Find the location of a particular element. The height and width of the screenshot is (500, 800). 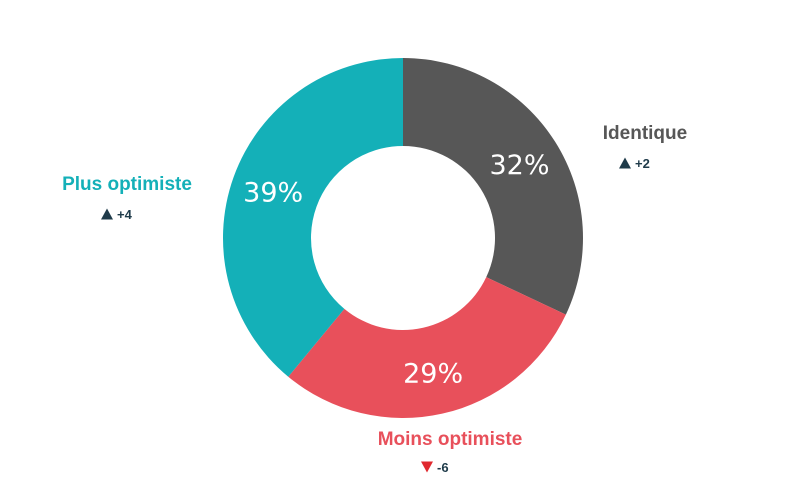

triangle-down-icon-moins-optimiste is located at coordinates (427, 467).